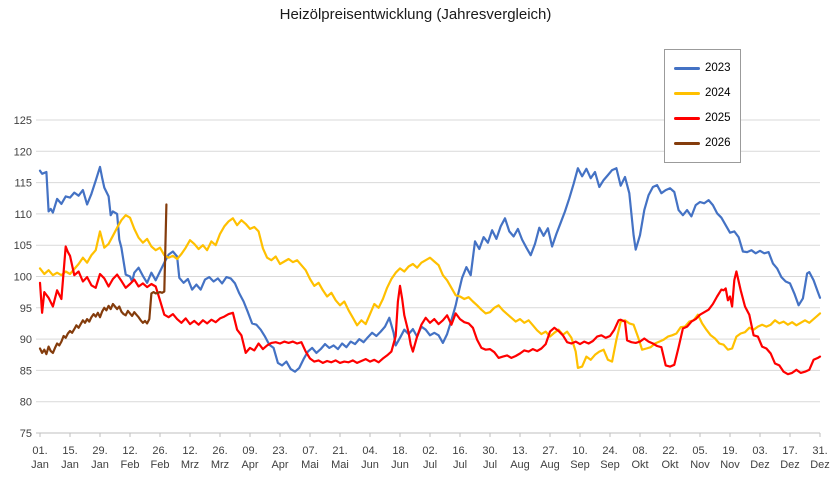  What do you see at coordinates (103, 279) in the screenshot?
I see `series-line-2026` at bounding box center [103, 279].